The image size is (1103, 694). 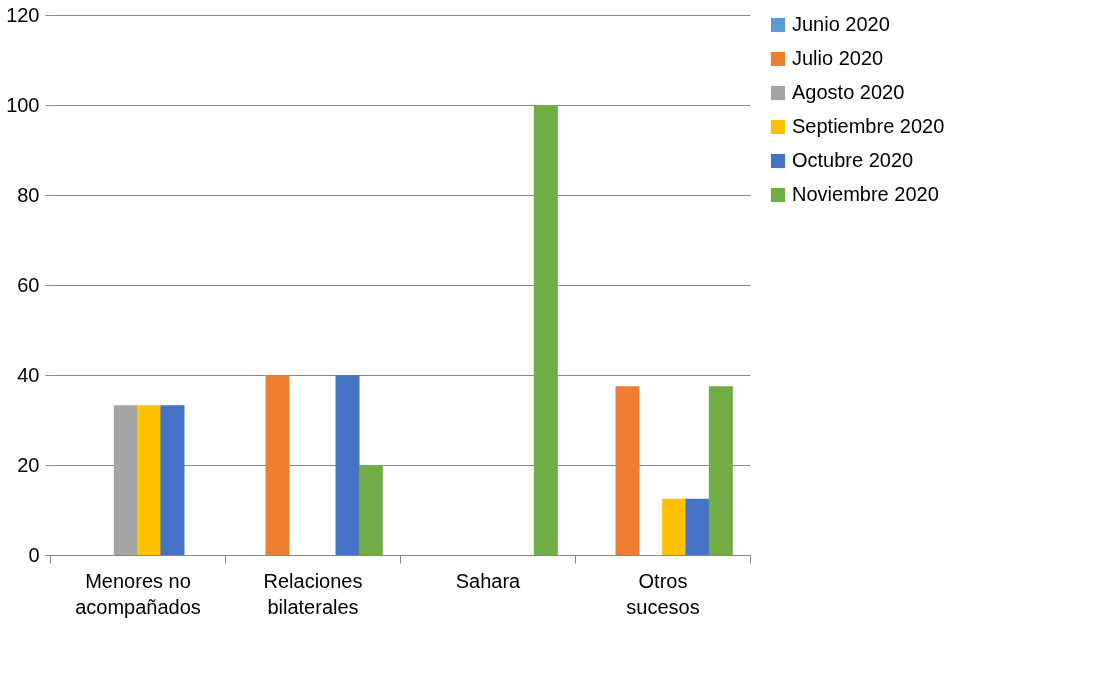 What do you see at coordinates (868, 126) in the screenshot?
I see `legend-label: Septiembre 2020` at bounding box center [868, 126].